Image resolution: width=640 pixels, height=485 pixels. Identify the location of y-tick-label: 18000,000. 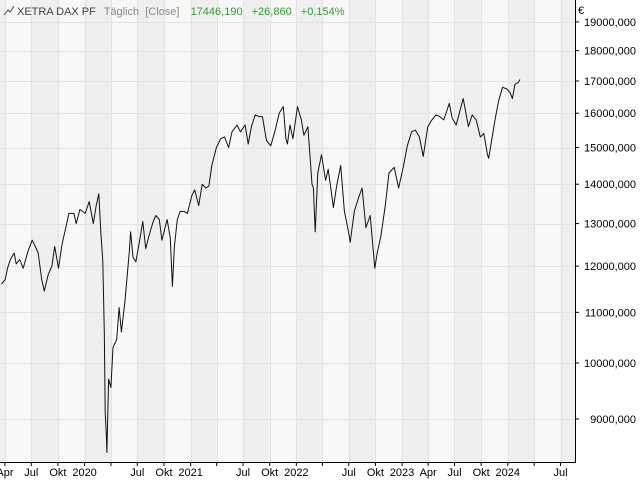
(610, 52).